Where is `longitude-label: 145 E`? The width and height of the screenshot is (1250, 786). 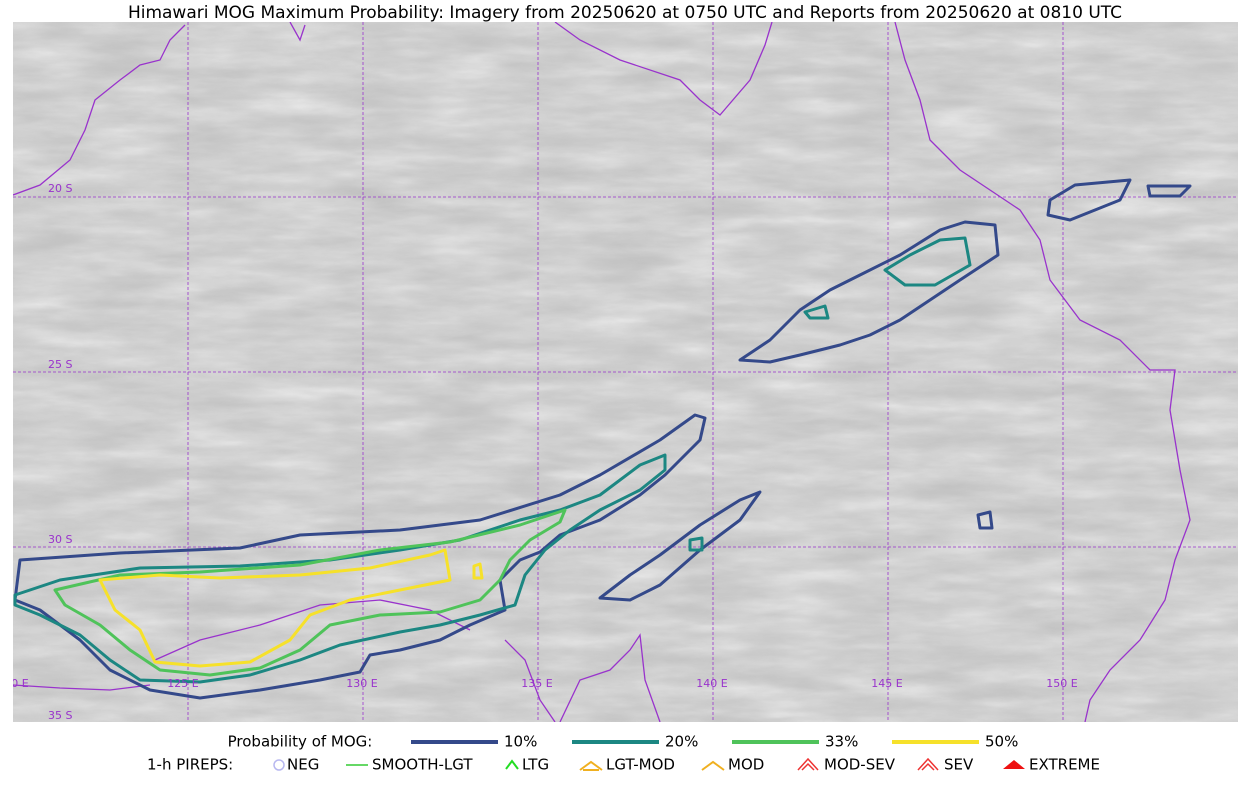 longitude-label: 145 E is located at coordinates (886, 683).